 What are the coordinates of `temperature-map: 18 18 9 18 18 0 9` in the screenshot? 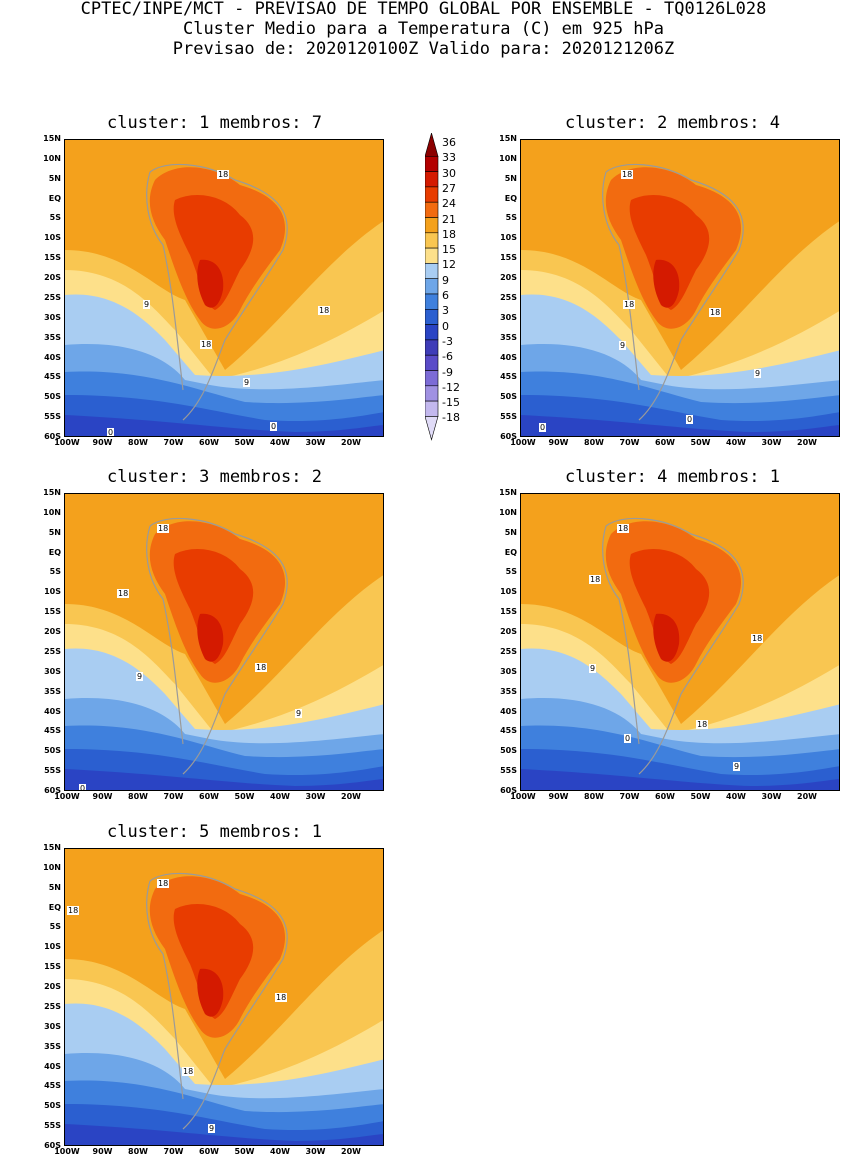 It's located at (680, 642).